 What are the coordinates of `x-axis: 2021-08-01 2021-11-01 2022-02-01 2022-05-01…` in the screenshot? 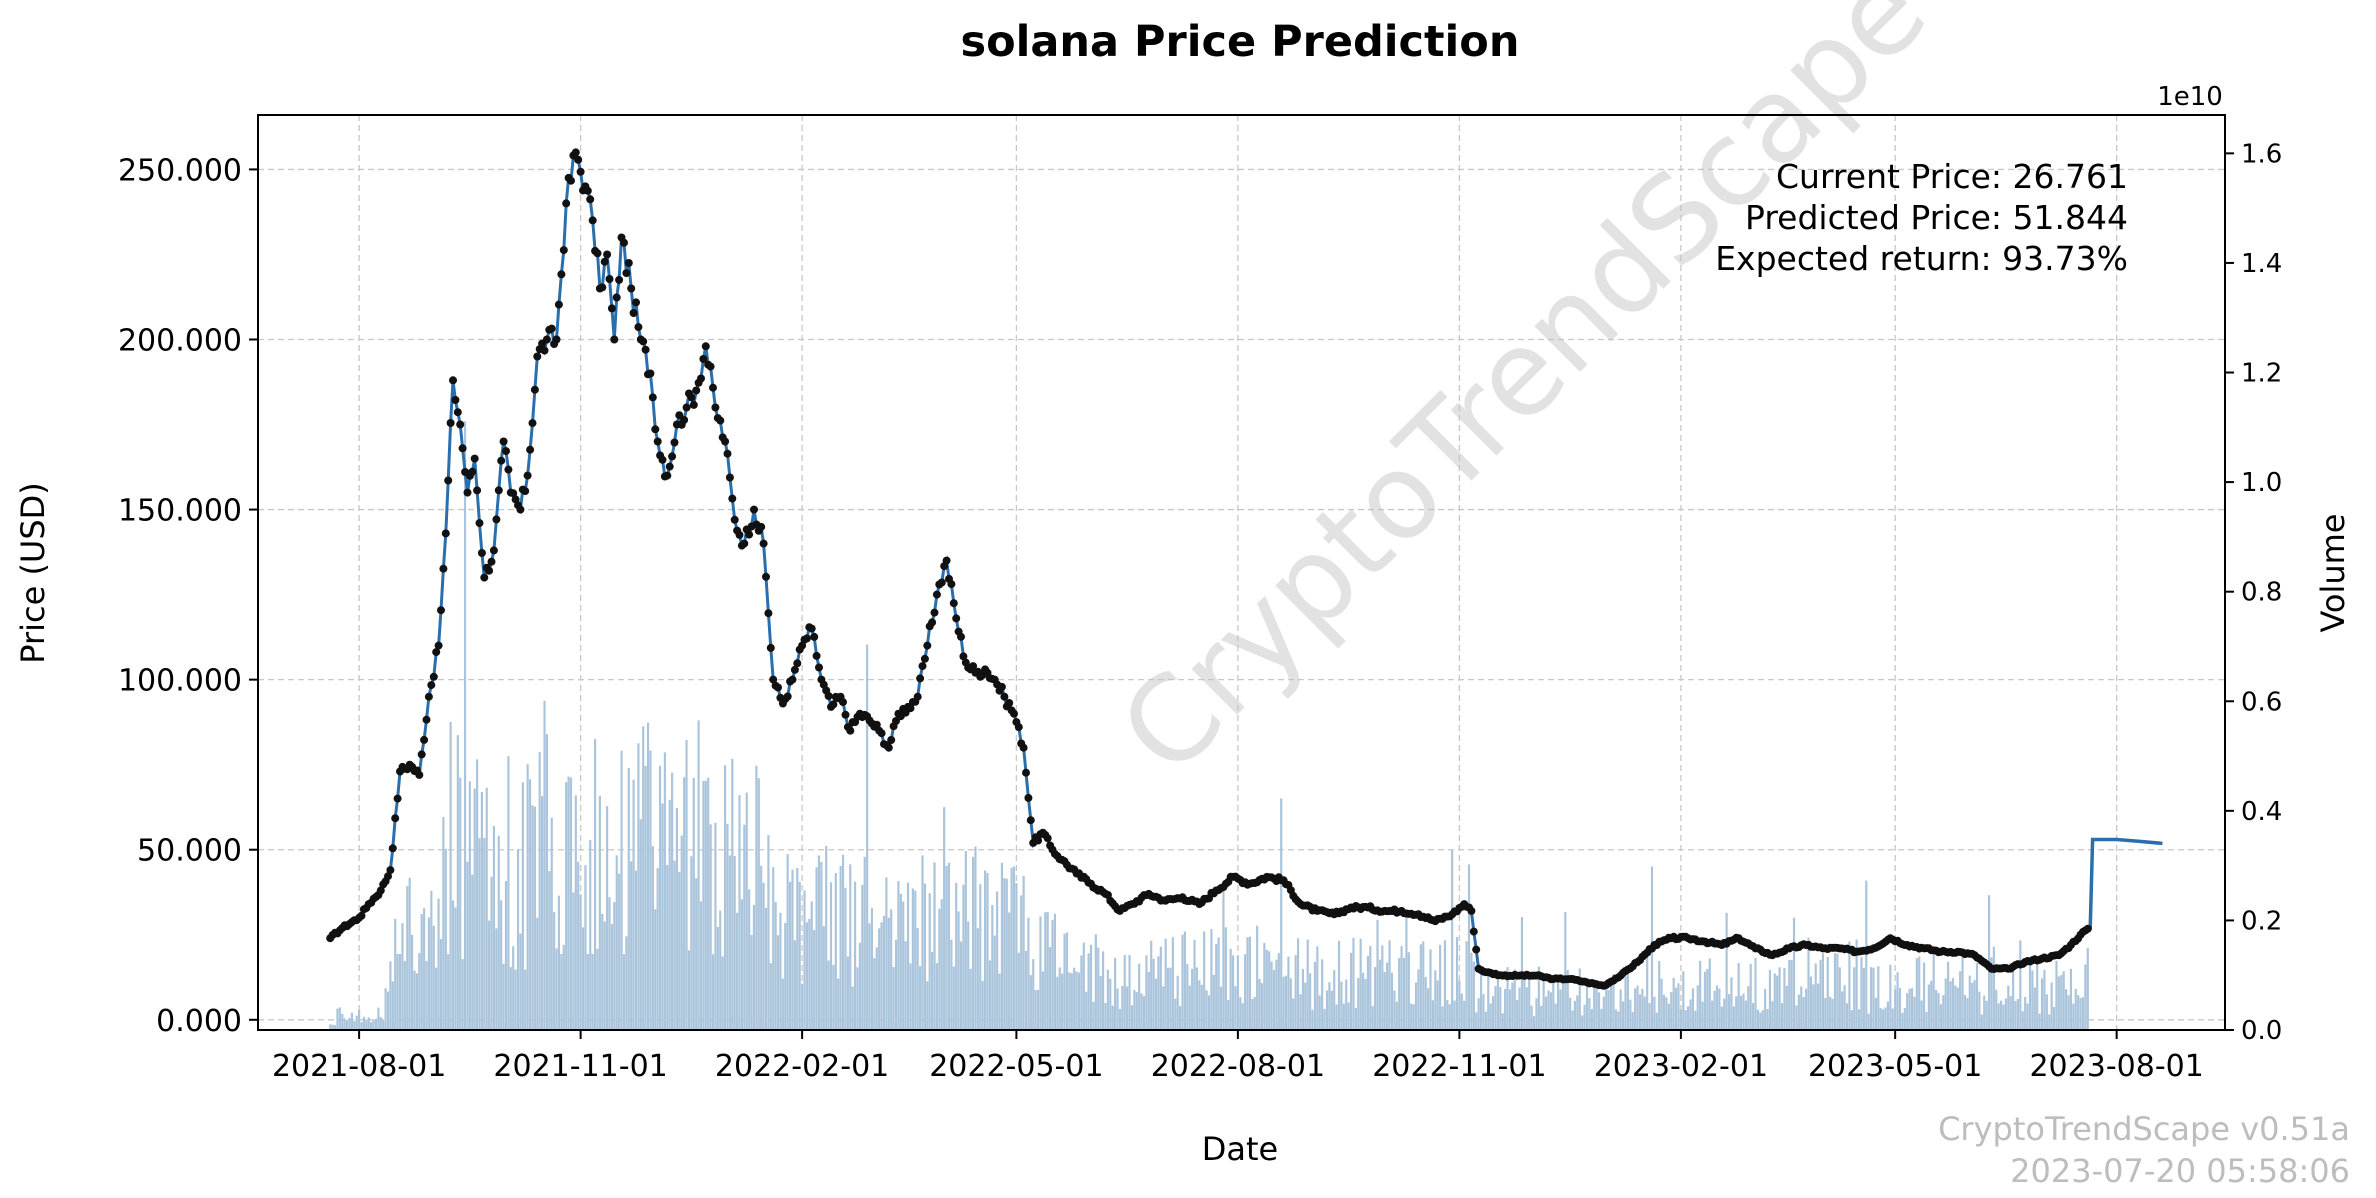 It's located at (1238, 1057).